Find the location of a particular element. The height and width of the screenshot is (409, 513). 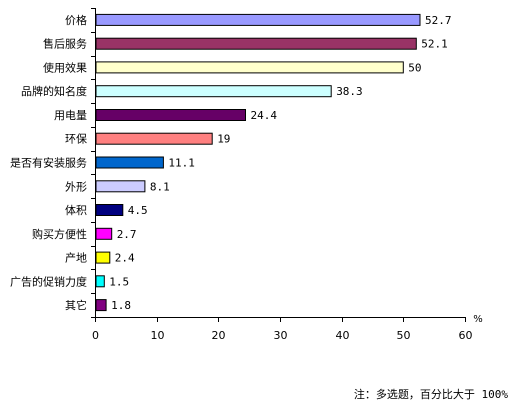

x-tick-label: 20 is located at coordinates (219, 335).